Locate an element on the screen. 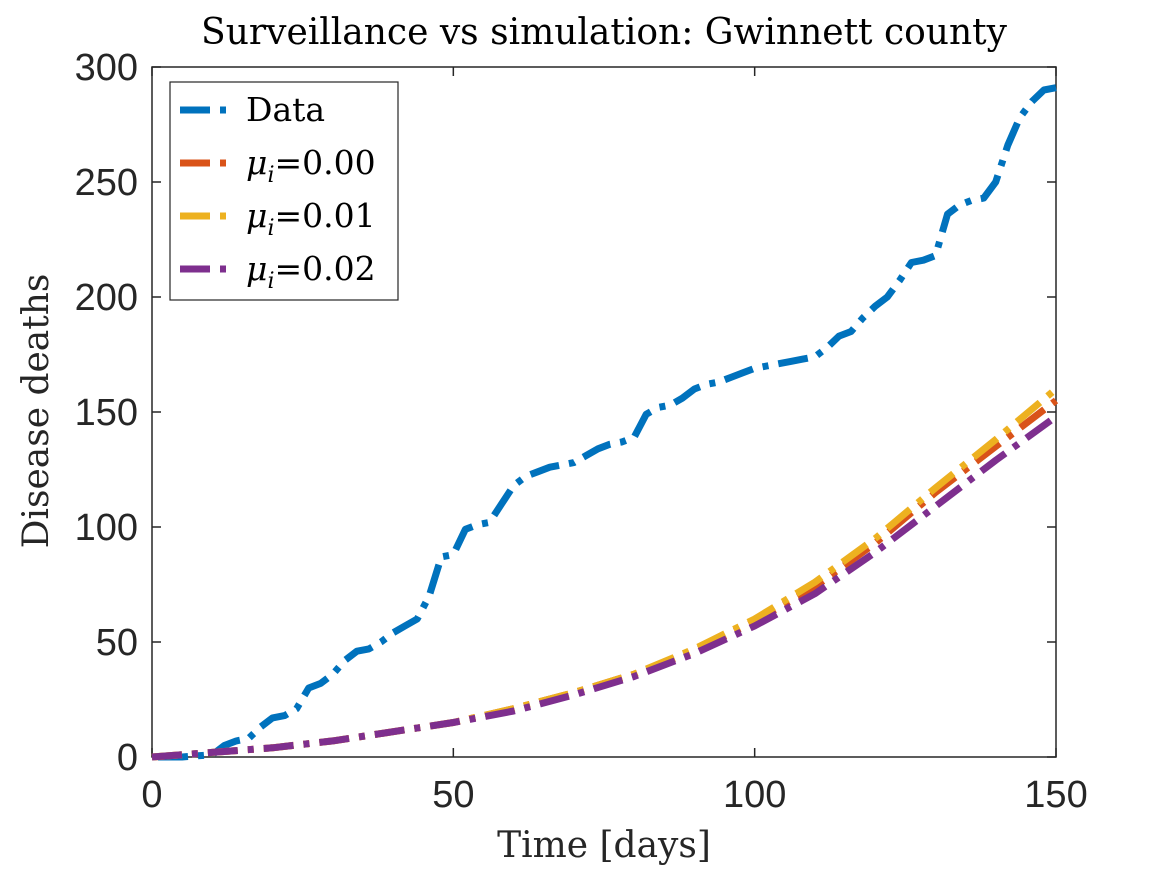 The width and height of the screenshot is (1167, 875). y-tick-label: 150 is located at coordinates (106, 413).